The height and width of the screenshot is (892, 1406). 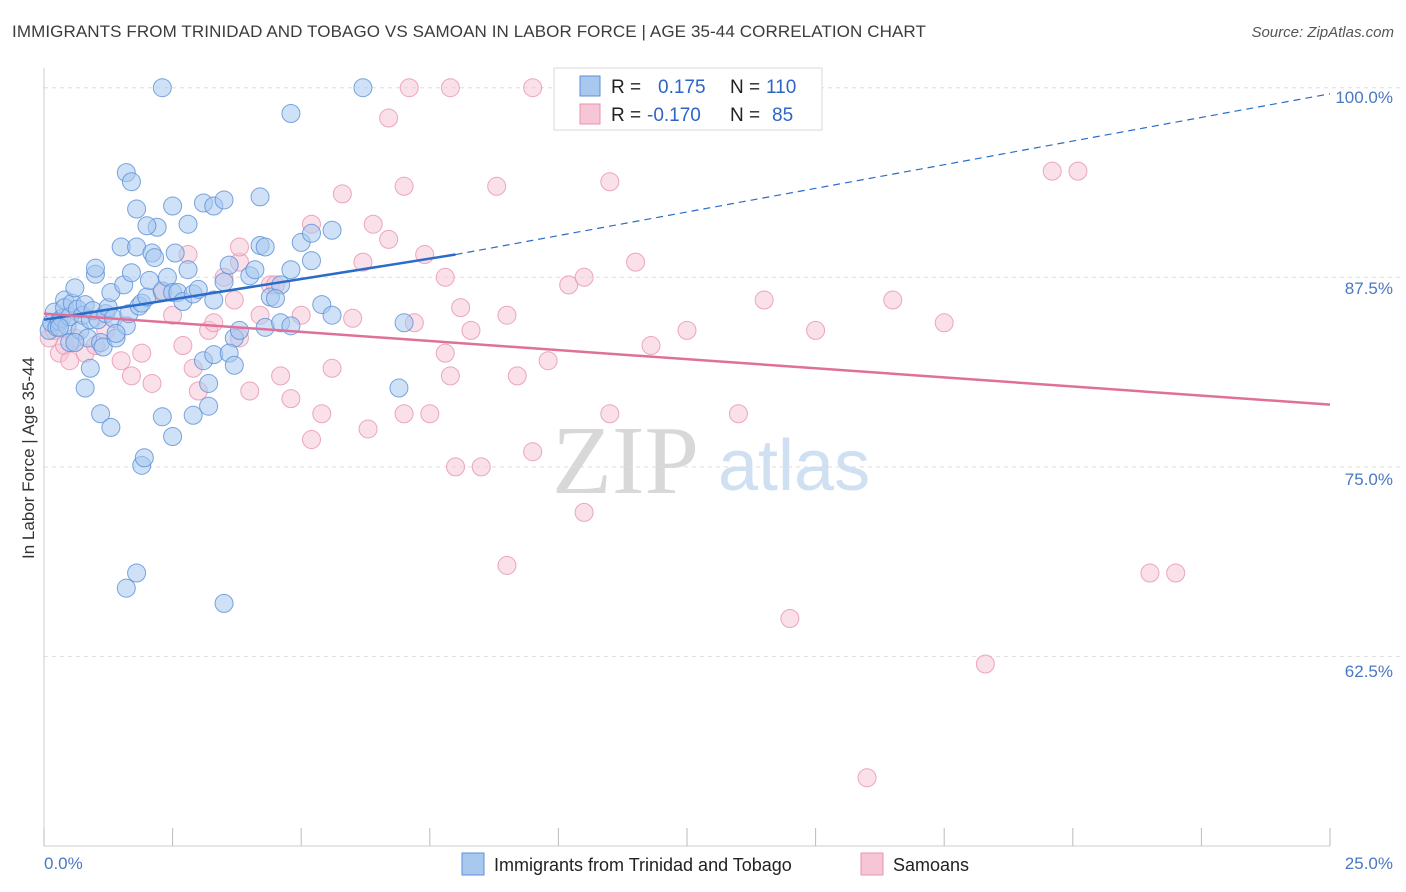 I want to click on bottom-legend-swatch-blue, so click(x=473, y=864).